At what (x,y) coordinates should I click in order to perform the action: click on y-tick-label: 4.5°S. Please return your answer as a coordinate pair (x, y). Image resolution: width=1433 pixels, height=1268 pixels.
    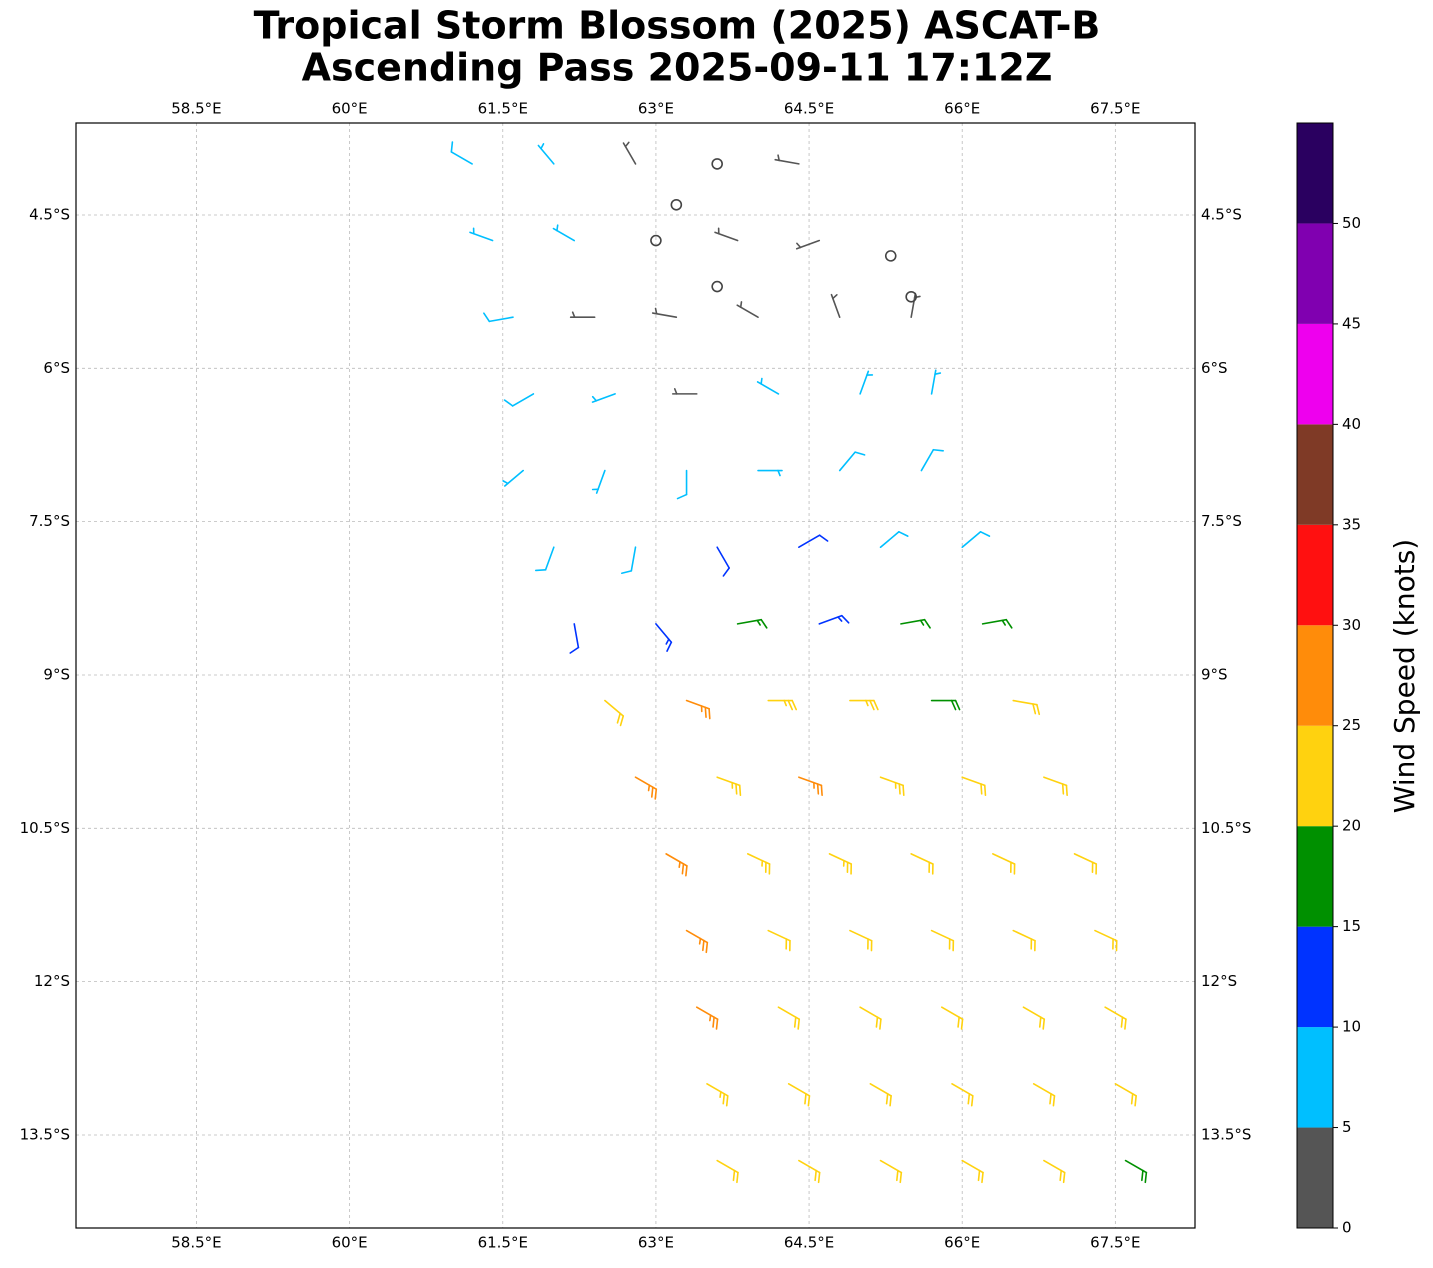
    Looking at the image, I should click on (1221, 214).